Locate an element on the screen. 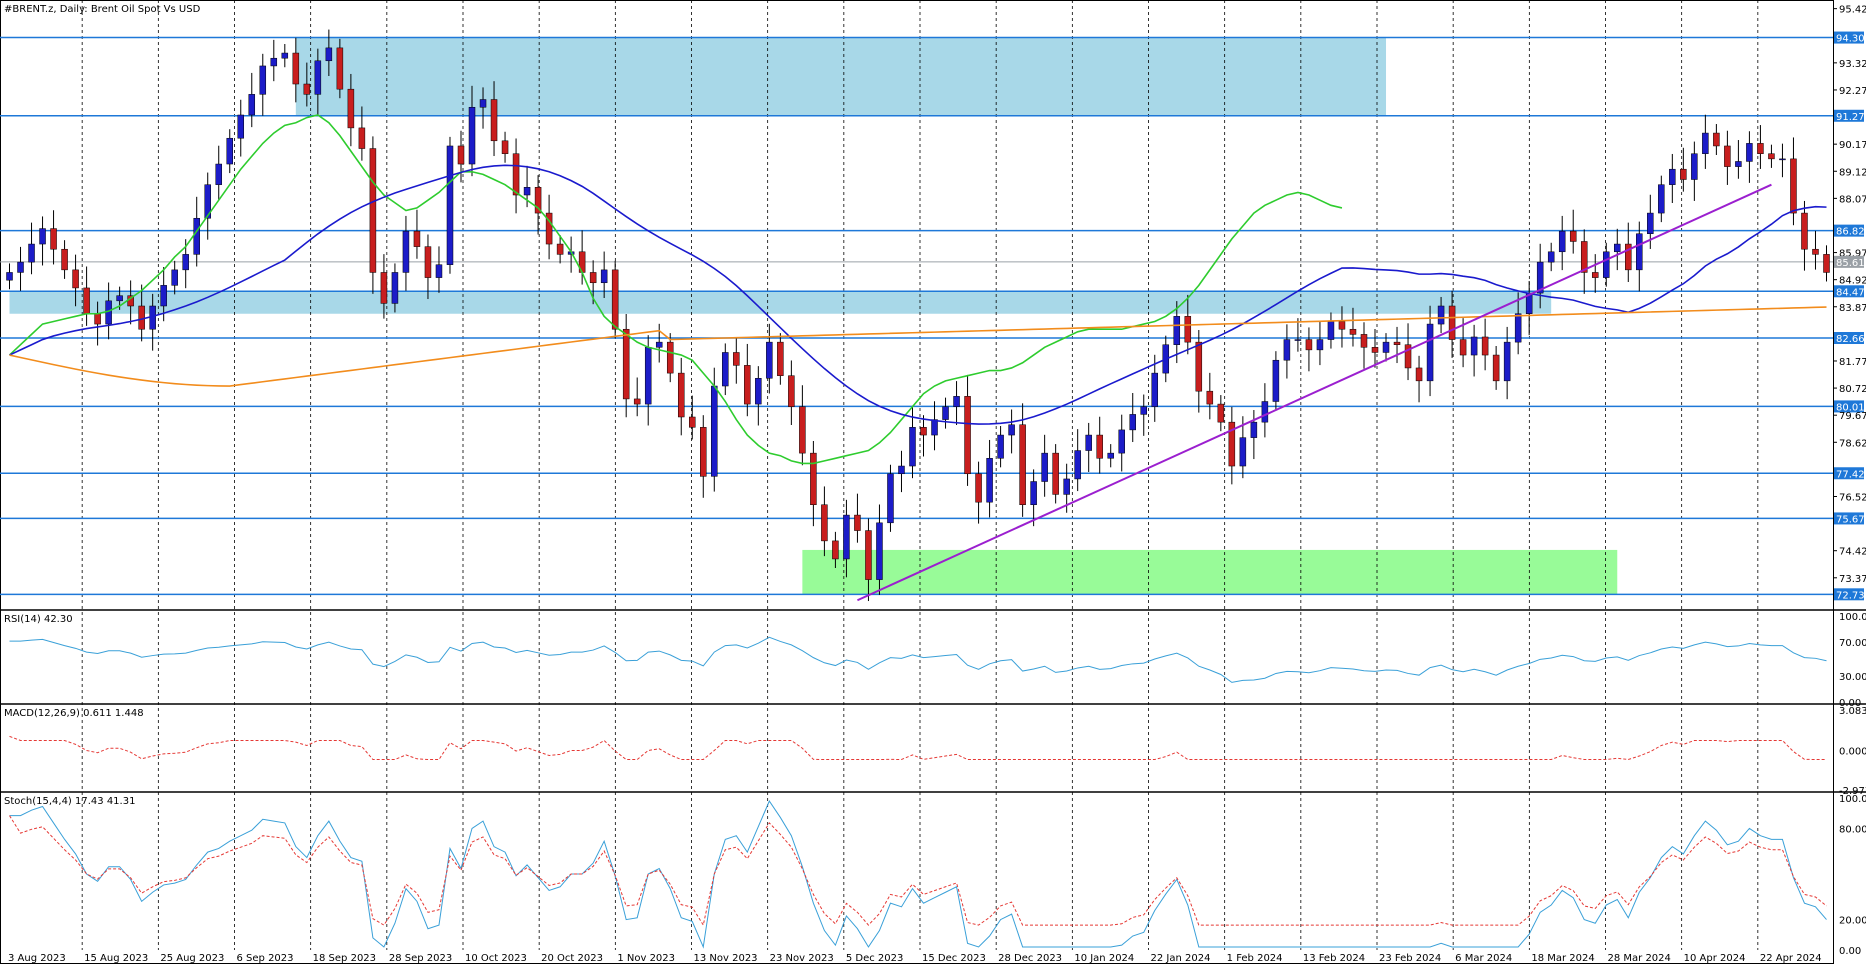  price-tick-label: 78.62 is located at coordinates (1852, 443).